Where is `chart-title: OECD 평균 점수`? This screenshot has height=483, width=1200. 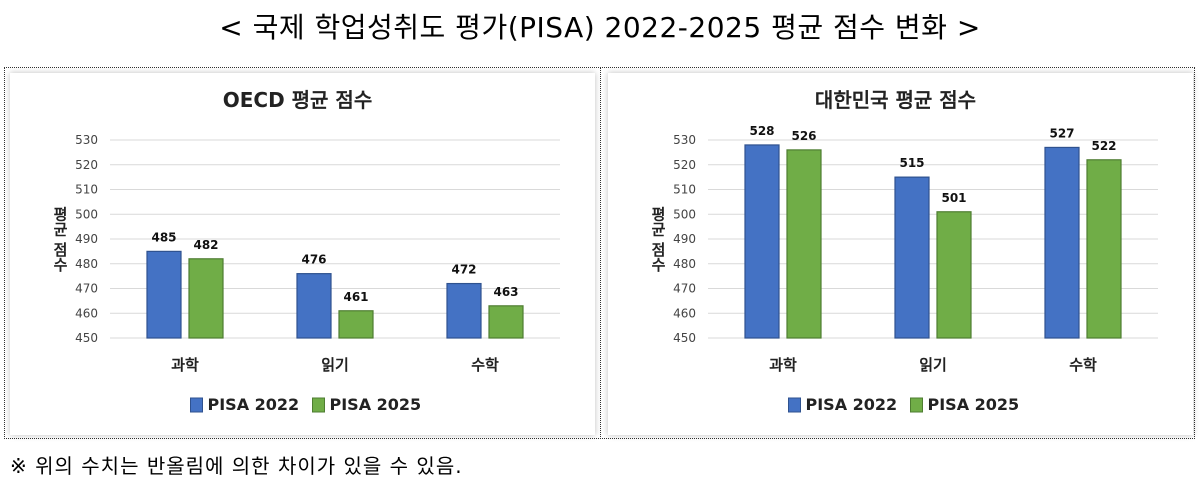 chart-title: OECD 평균 점수 is located at coordinates (297, 100).